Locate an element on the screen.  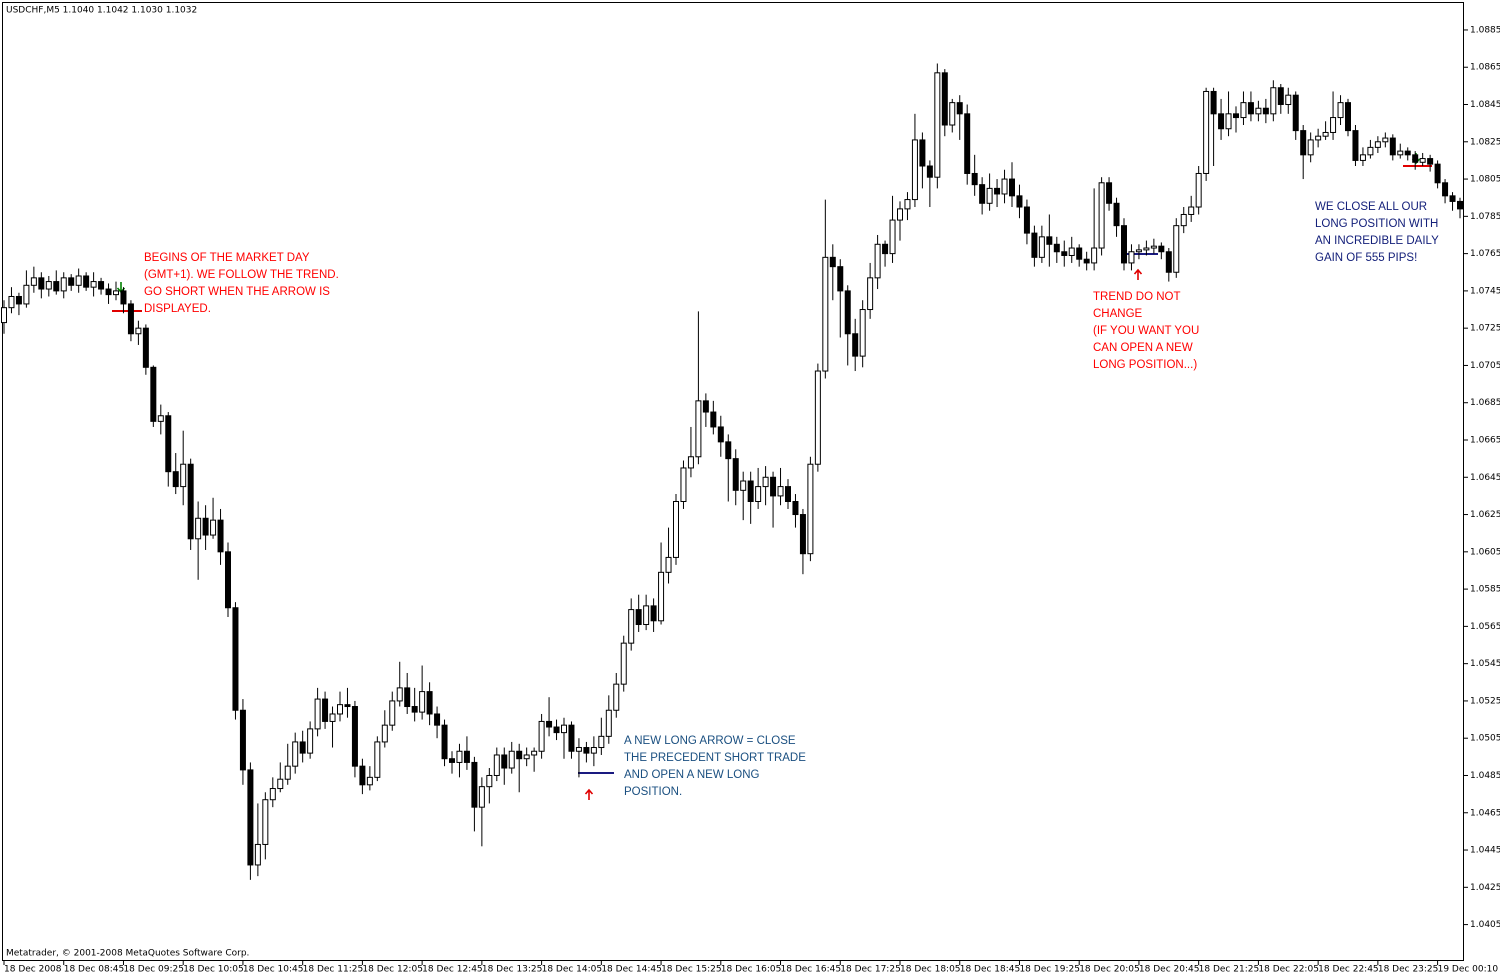
annotation-line: (IF YOU WANT YOU is located at coordinates (1146, 331).